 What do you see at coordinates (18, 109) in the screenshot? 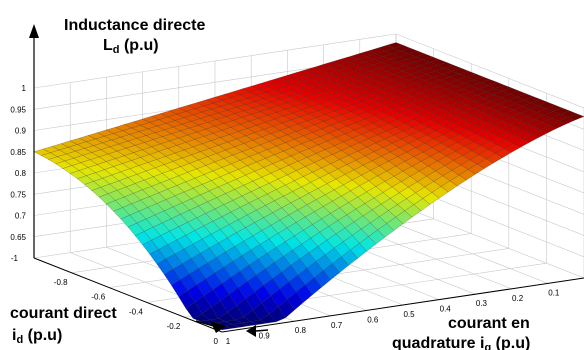
I see `z-tick-label: 0.95` at bounding box center [18, 109].